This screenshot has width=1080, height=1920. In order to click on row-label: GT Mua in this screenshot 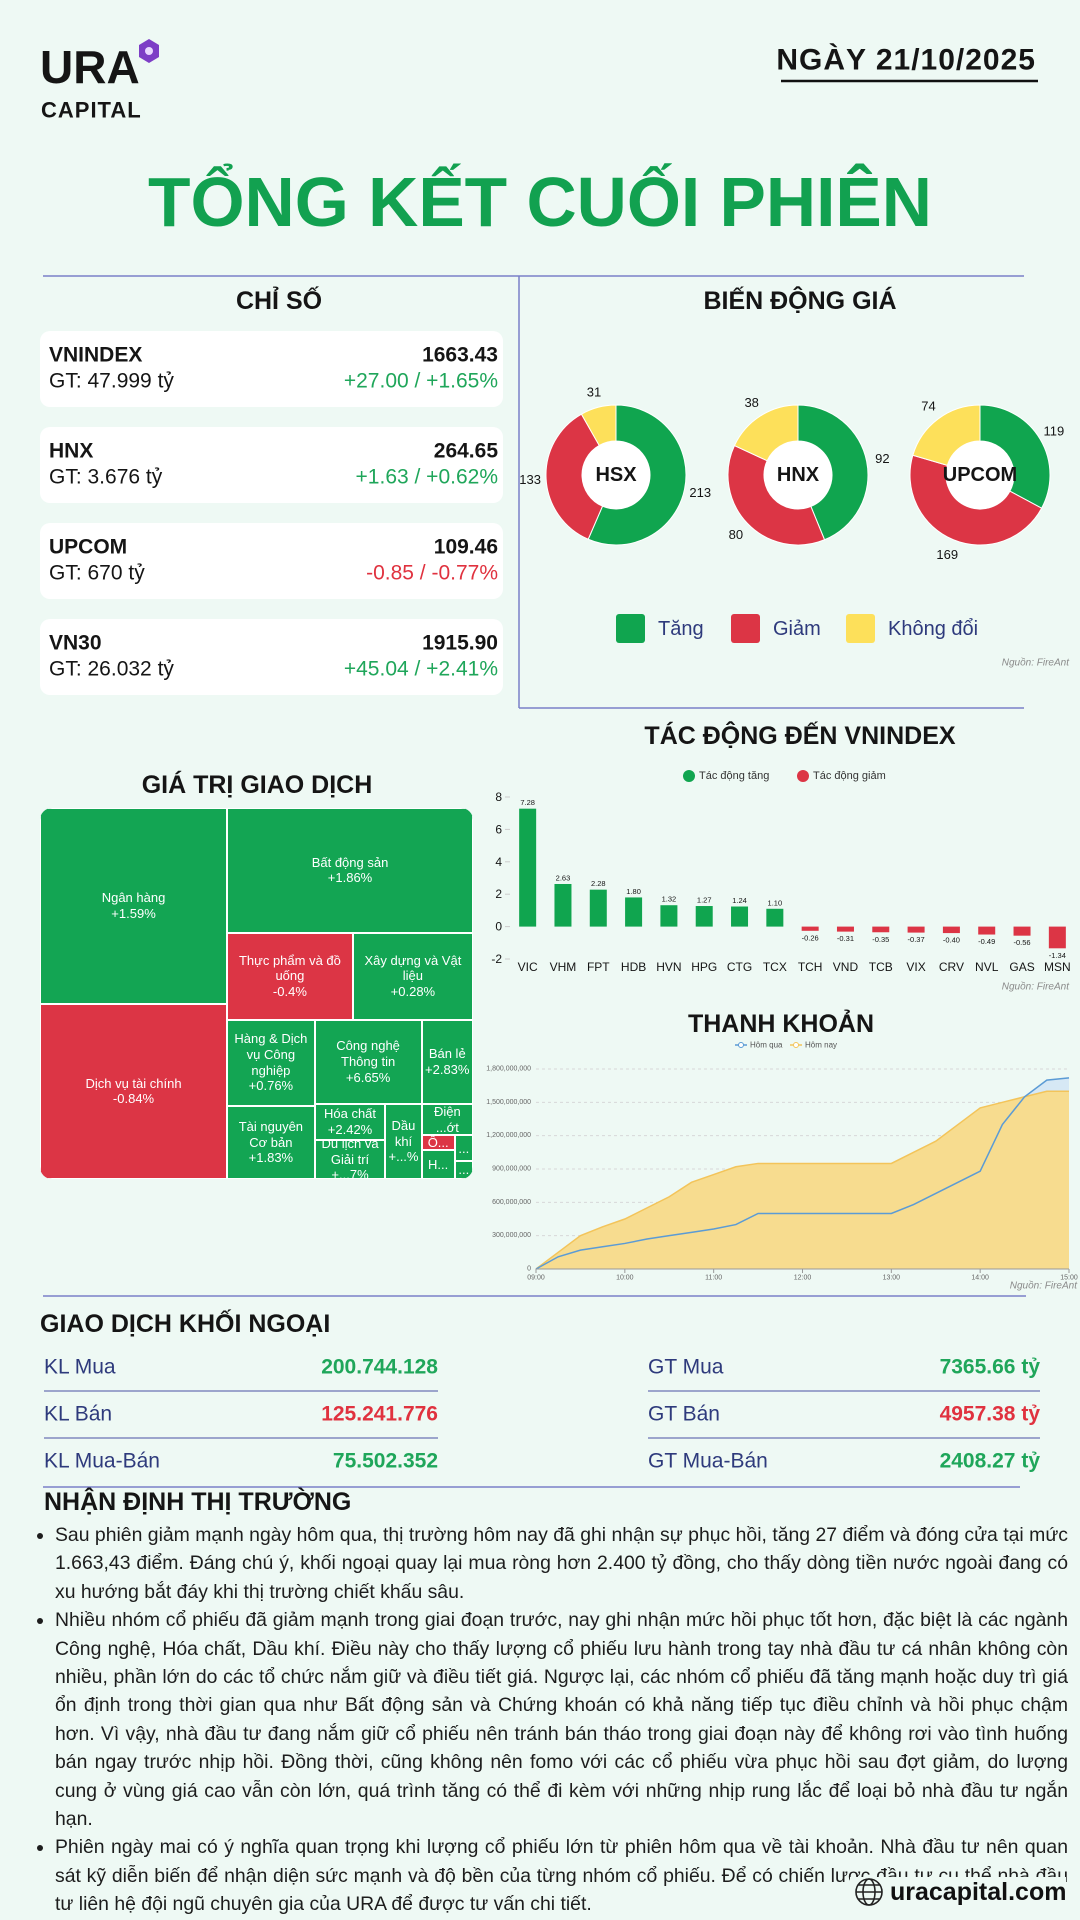, I will do `click(686, 1367)`.